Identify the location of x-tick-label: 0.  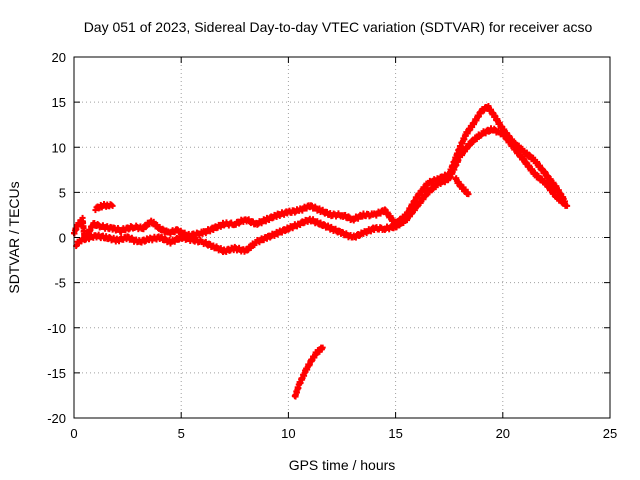
(73, 433).